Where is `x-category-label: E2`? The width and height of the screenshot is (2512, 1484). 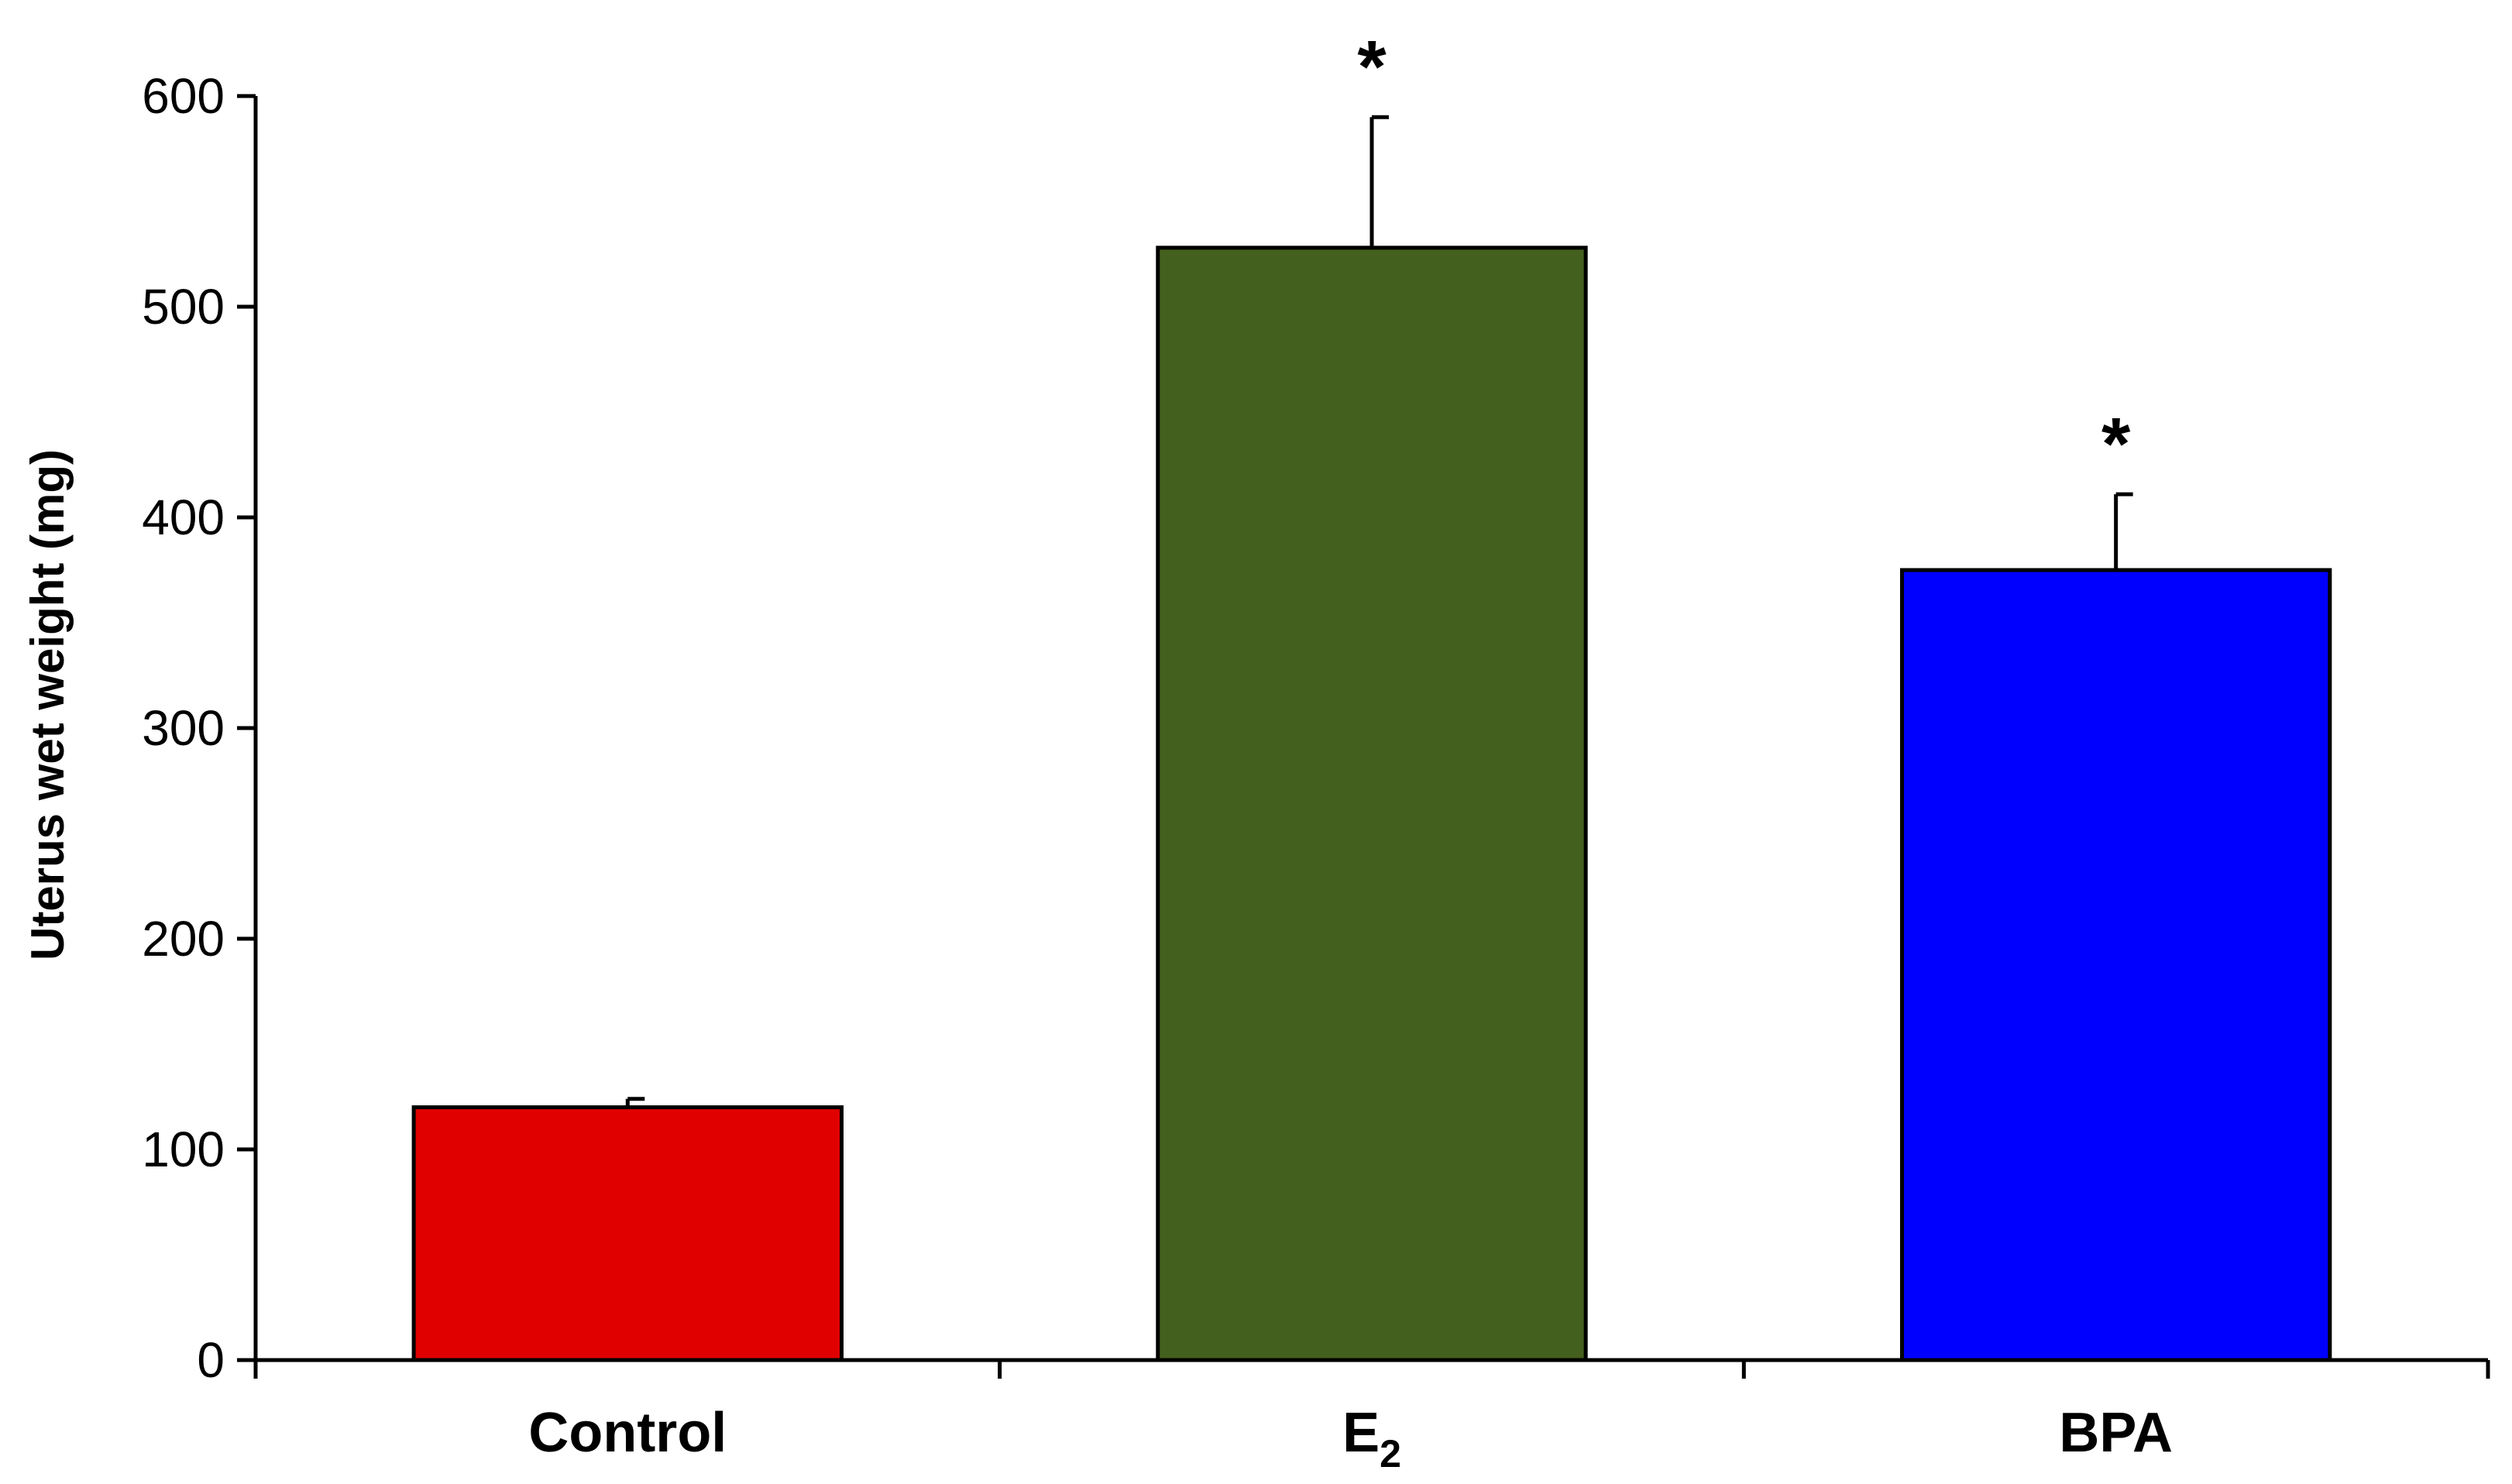
x-category-label: E2 is located at coordinates (1371, 1438).